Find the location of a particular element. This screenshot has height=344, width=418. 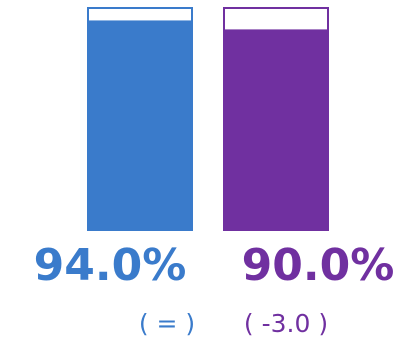

bar-2-change-label: ( -3.0 ) is located at coordinates (286, 323).